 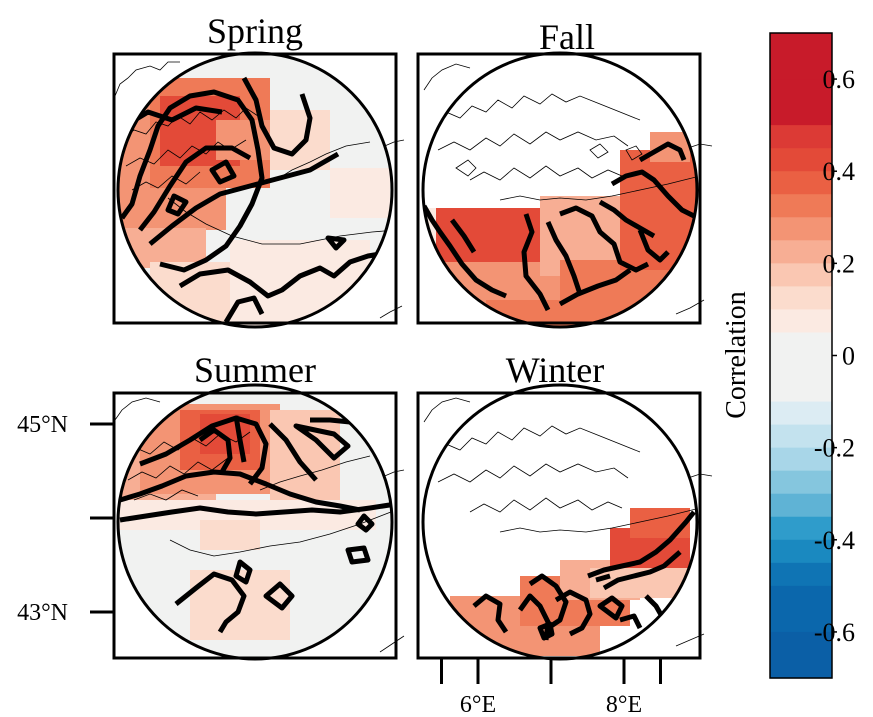 I want to click on colorbar-tick-label: -0.4, so click(x=834, y=540).